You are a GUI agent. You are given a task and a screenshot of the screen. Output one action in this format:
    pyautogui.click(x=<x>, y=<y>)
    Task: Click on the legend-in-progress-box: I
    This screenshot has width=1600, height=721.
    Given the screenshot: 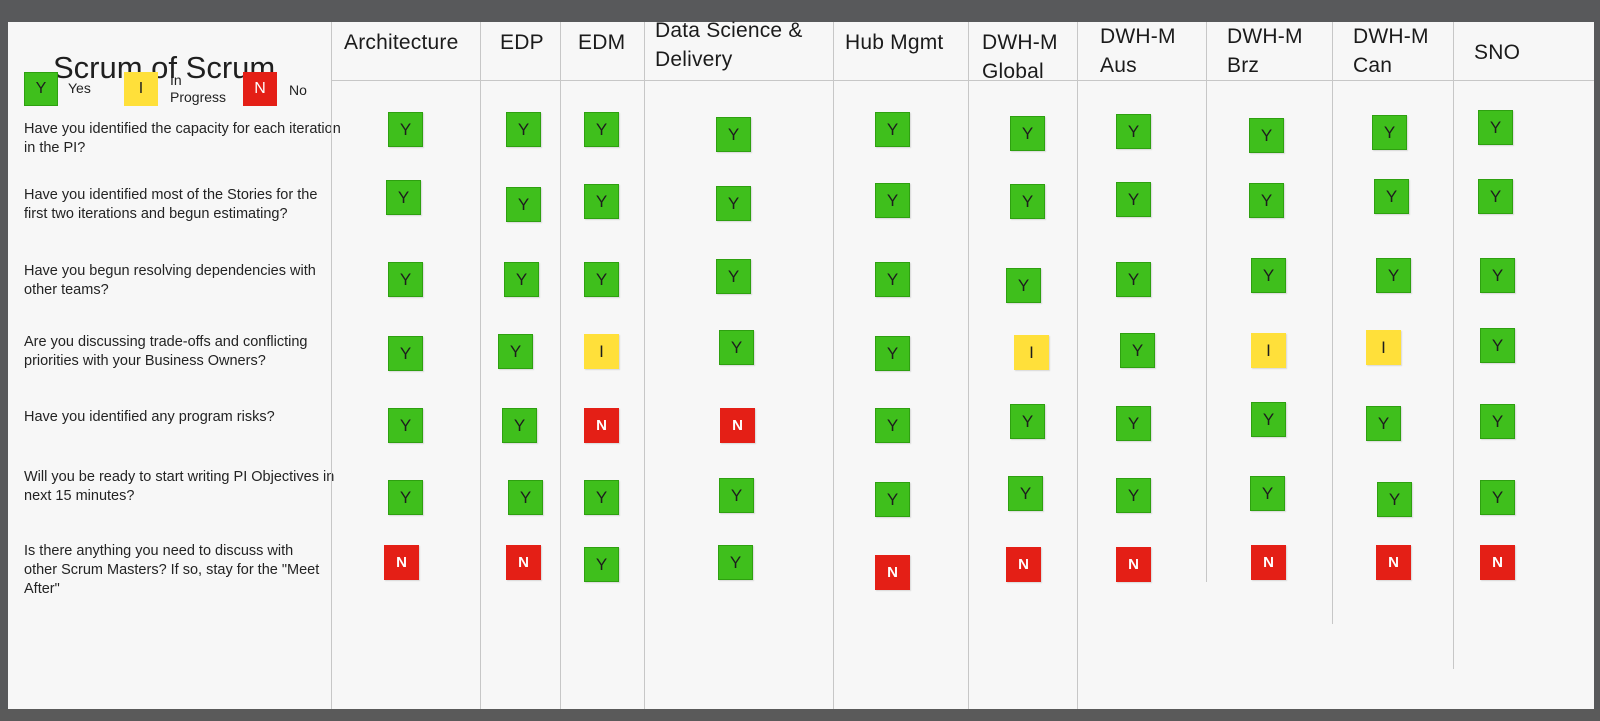 What is the action you would take?
    pyautogui.click(x=141, y=89)
    